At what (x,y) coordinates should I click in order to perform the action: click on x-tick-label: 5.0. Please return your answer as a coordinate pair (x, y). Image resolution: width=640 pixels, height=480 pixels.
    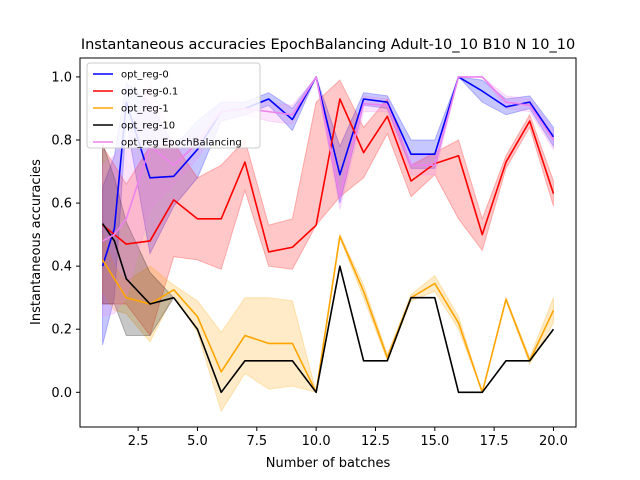
    Looking at the image, I should click on (197, 441).